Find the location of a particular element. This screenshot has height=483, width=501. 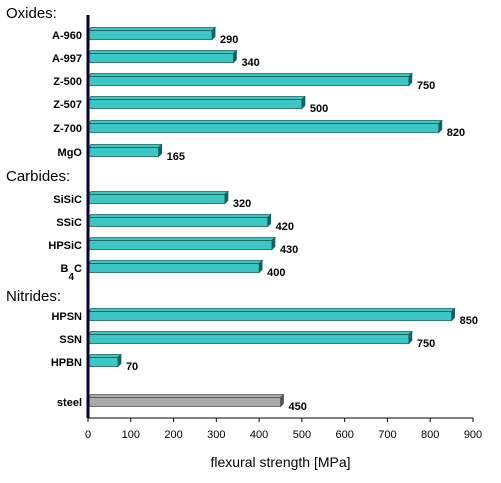

x-axis-title: flexural strength [MPa] is located at coordinates (280, 462).